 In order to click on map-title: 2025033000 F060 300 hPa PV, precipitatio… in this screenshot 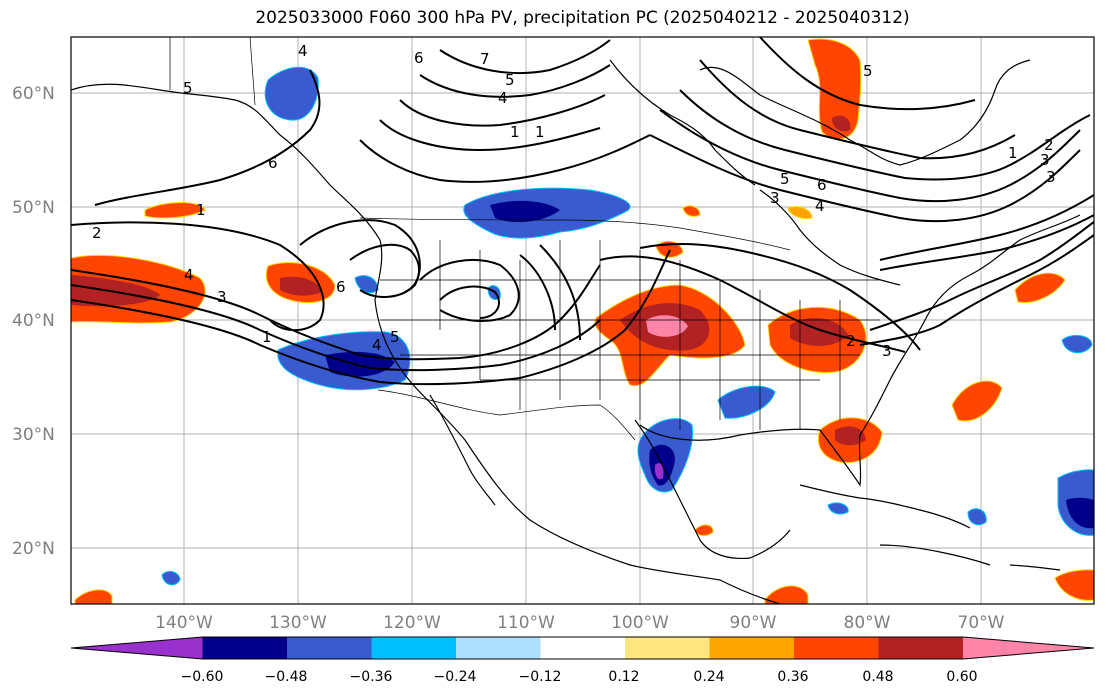, I will do `click(582, 18)`.